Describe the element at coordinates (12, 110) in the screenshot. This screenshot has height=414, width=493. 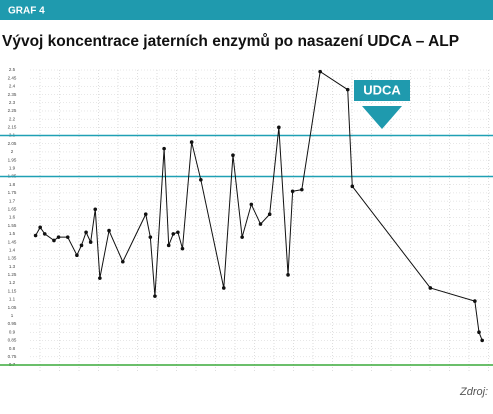
I see `y-tick-label: 2.25` at that location.